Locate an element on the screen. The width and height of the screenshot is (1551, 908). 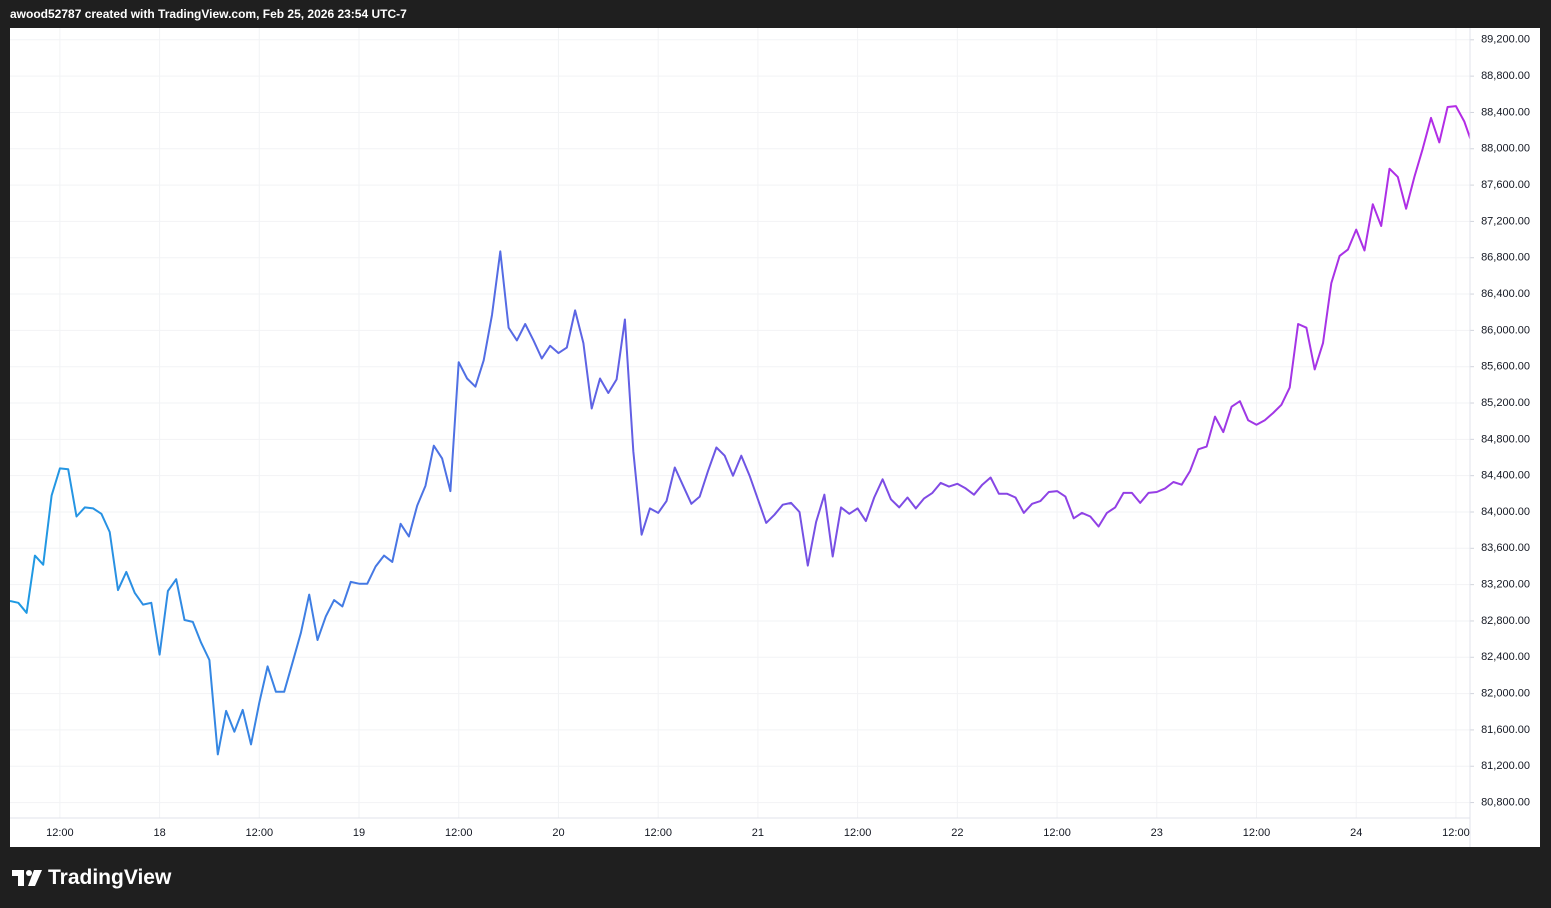
x-tick-label: 18 is located at coordinates (159, 833).